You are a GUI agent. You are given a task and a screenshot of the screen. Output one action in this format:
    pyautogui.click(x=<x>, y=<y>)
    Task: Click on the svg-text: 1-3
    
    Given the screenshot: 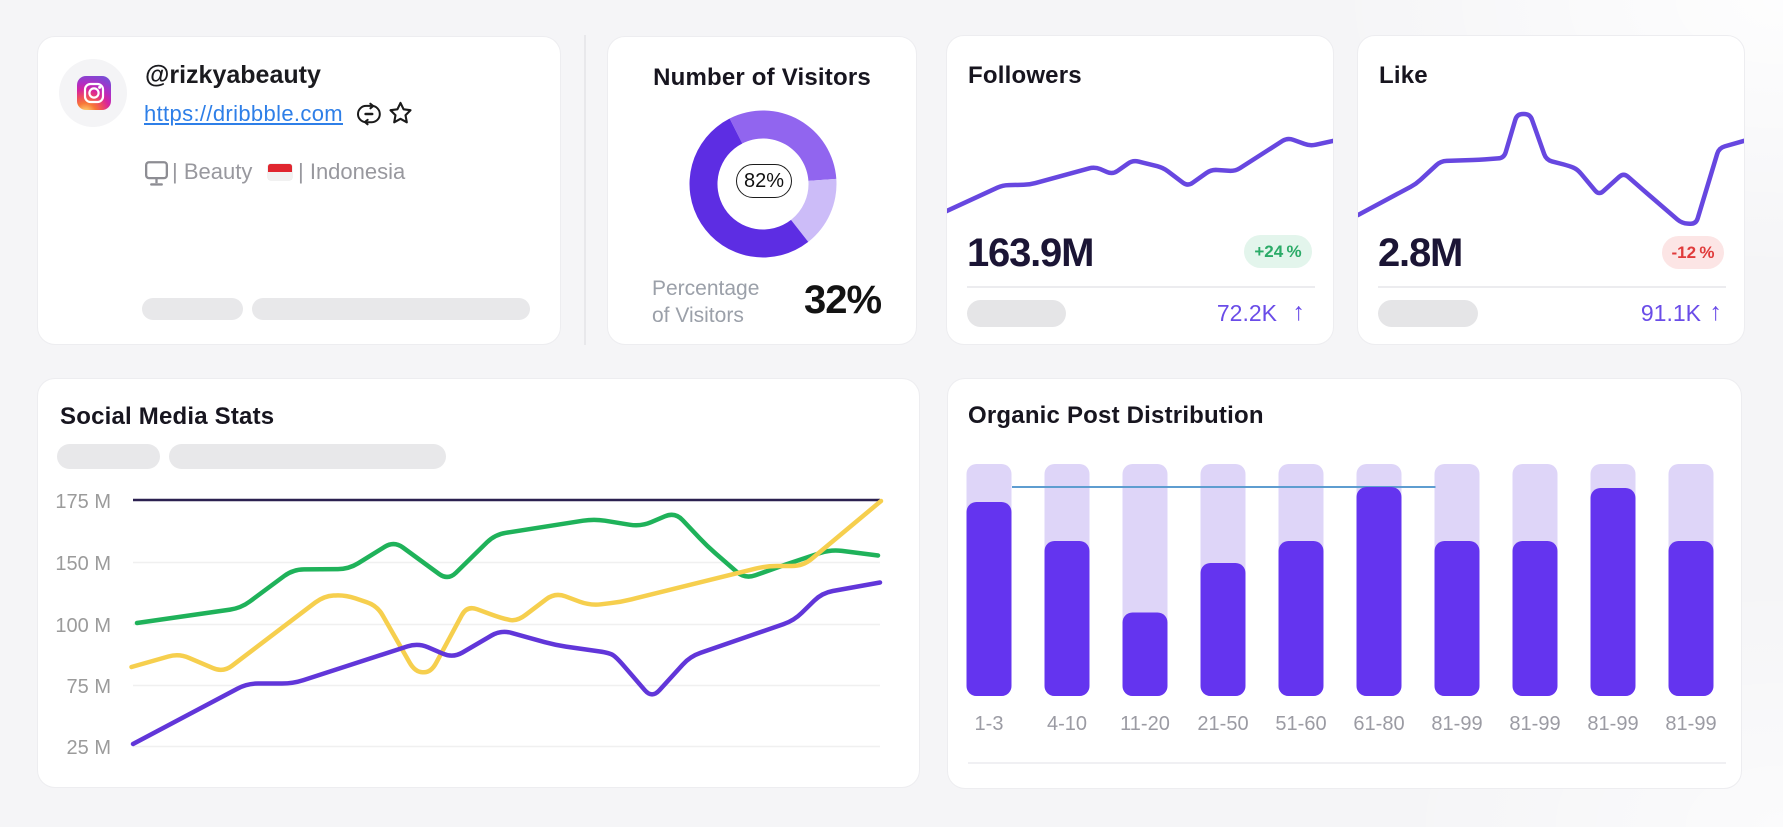 What is the action you would take?
    pyautogui.click(x=989, y=724)
    